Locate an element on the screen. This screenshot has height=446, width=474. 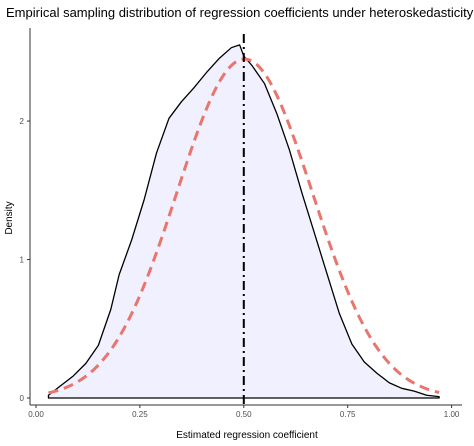
y-tick-label: 1 is located at coordinates (22, 260).